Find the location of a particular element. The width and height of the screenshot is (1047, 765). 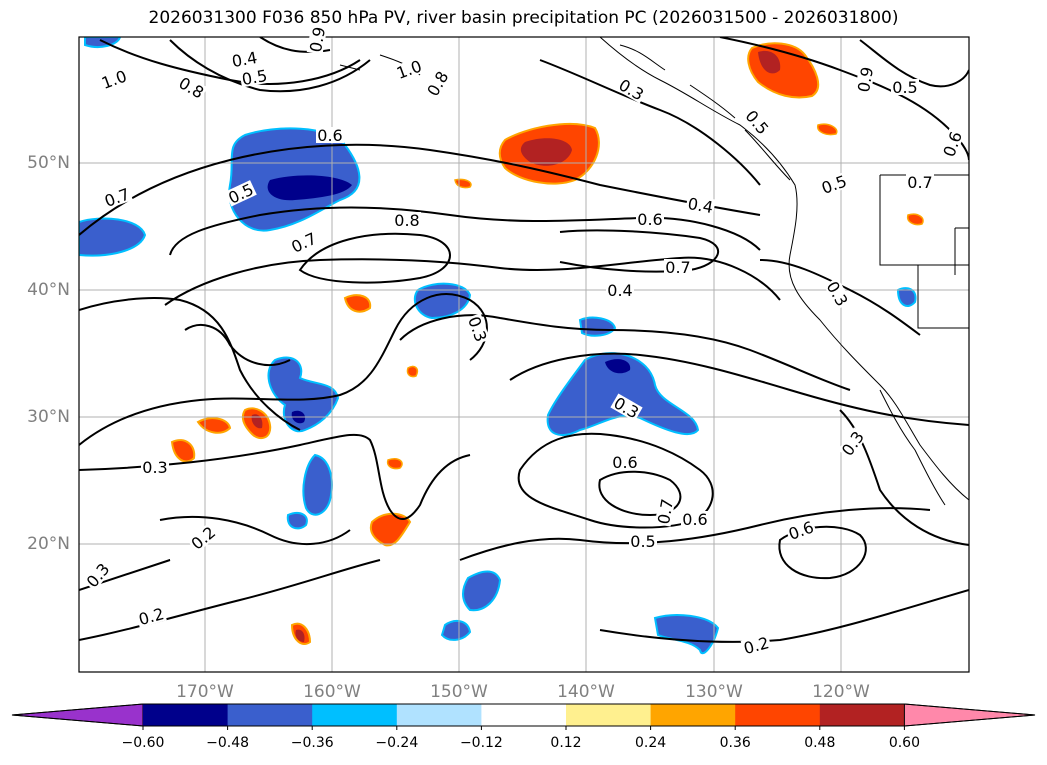

latitude-labels: 50°N 40°N 30°N 20°N is located at coordinates (48, 353).